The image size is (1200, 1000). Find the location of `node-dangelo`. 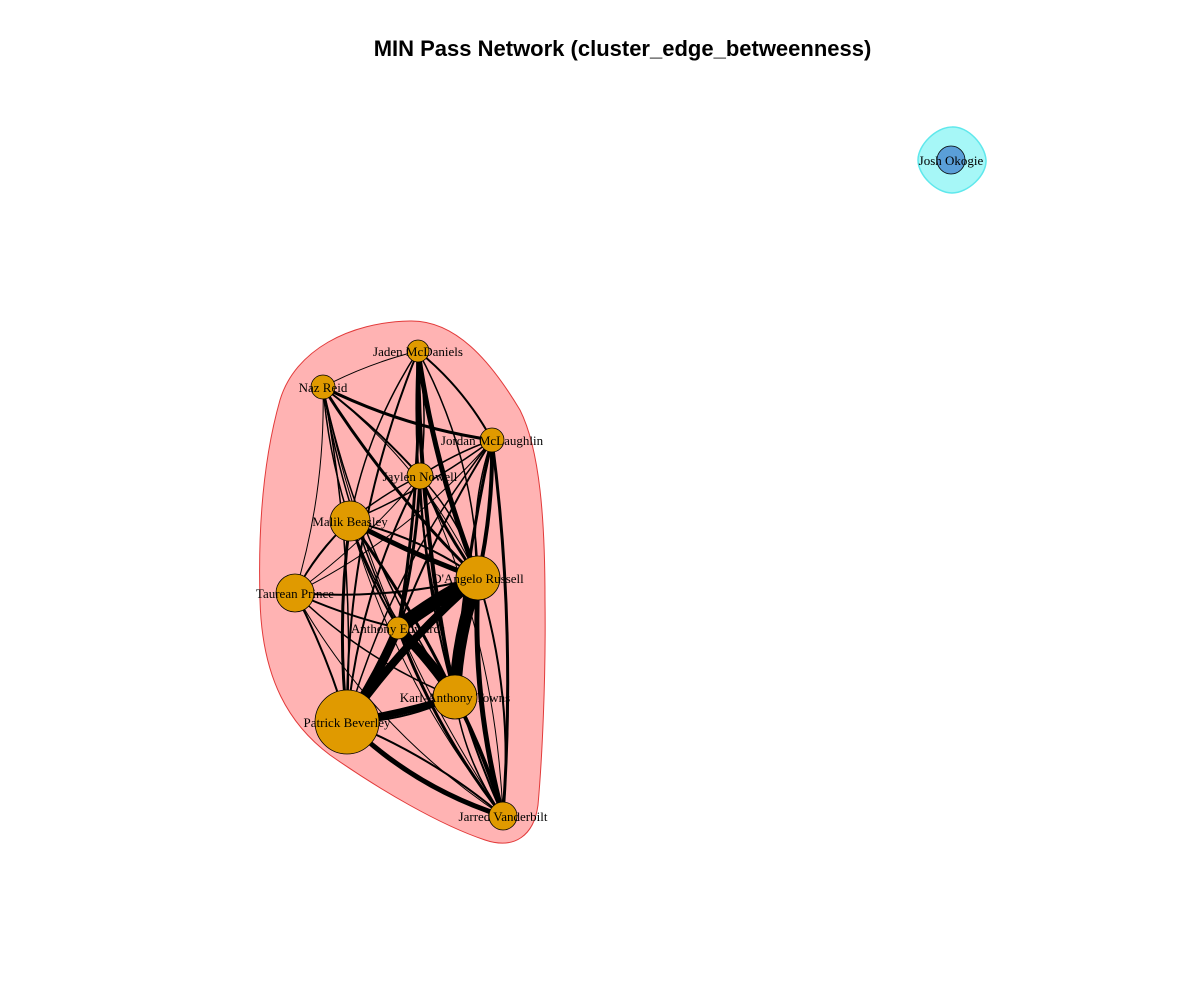

node-dangelo is located at coordinates (478, 578).